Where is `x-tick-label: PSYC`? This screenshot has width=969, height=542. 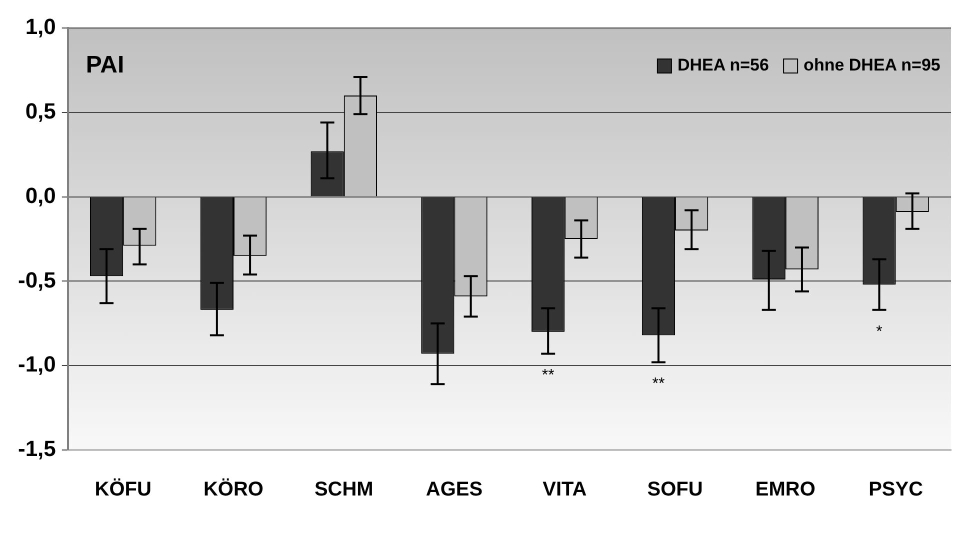
x-tick-label: PSYC is located at coordinates (896, 489).